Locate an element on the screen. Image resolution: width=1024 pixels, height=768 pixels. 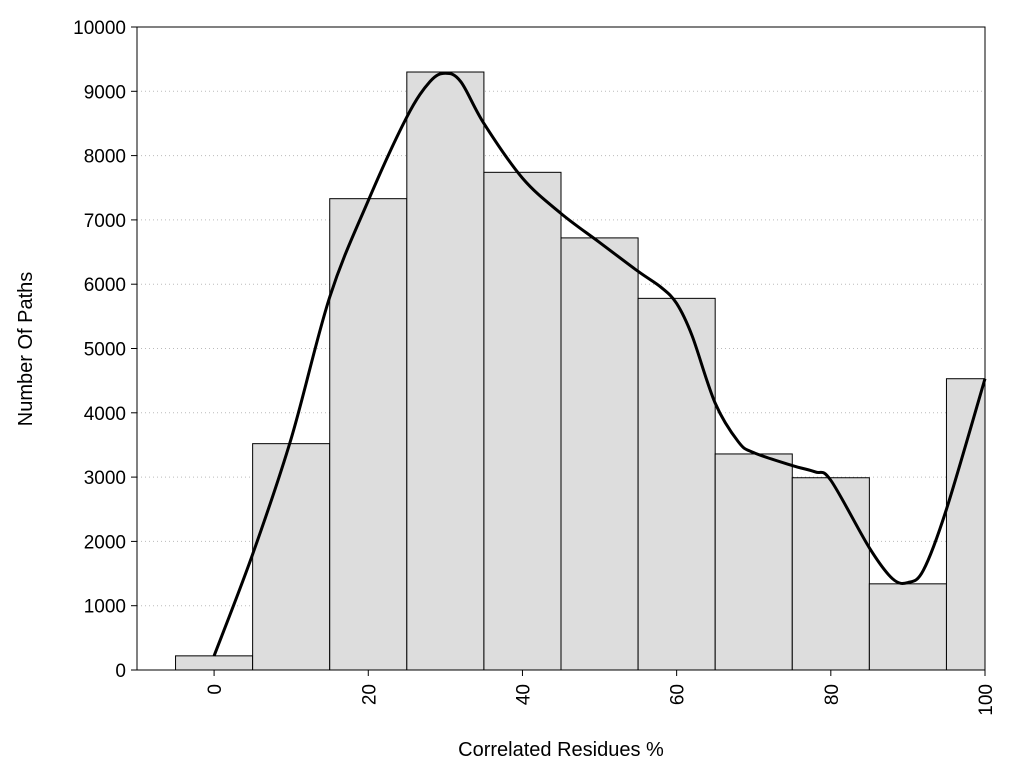
y-axis-label: Number Of Paths is located at coordinates (26, 349).